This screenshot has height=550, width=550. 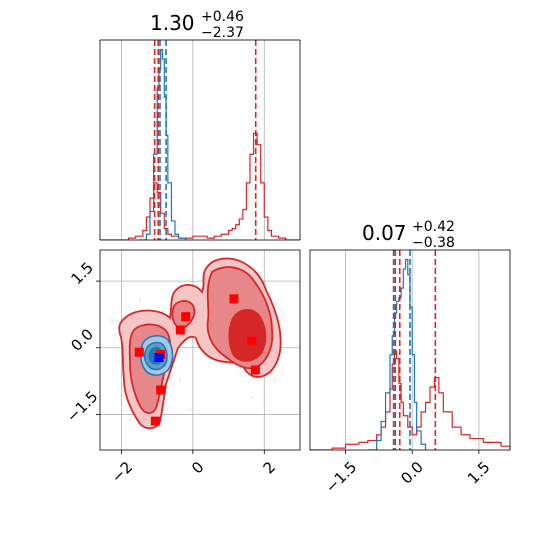 I want to click on bottom-right-title: 0.07 +0.42 −0.38, so click(x=408, y=235).